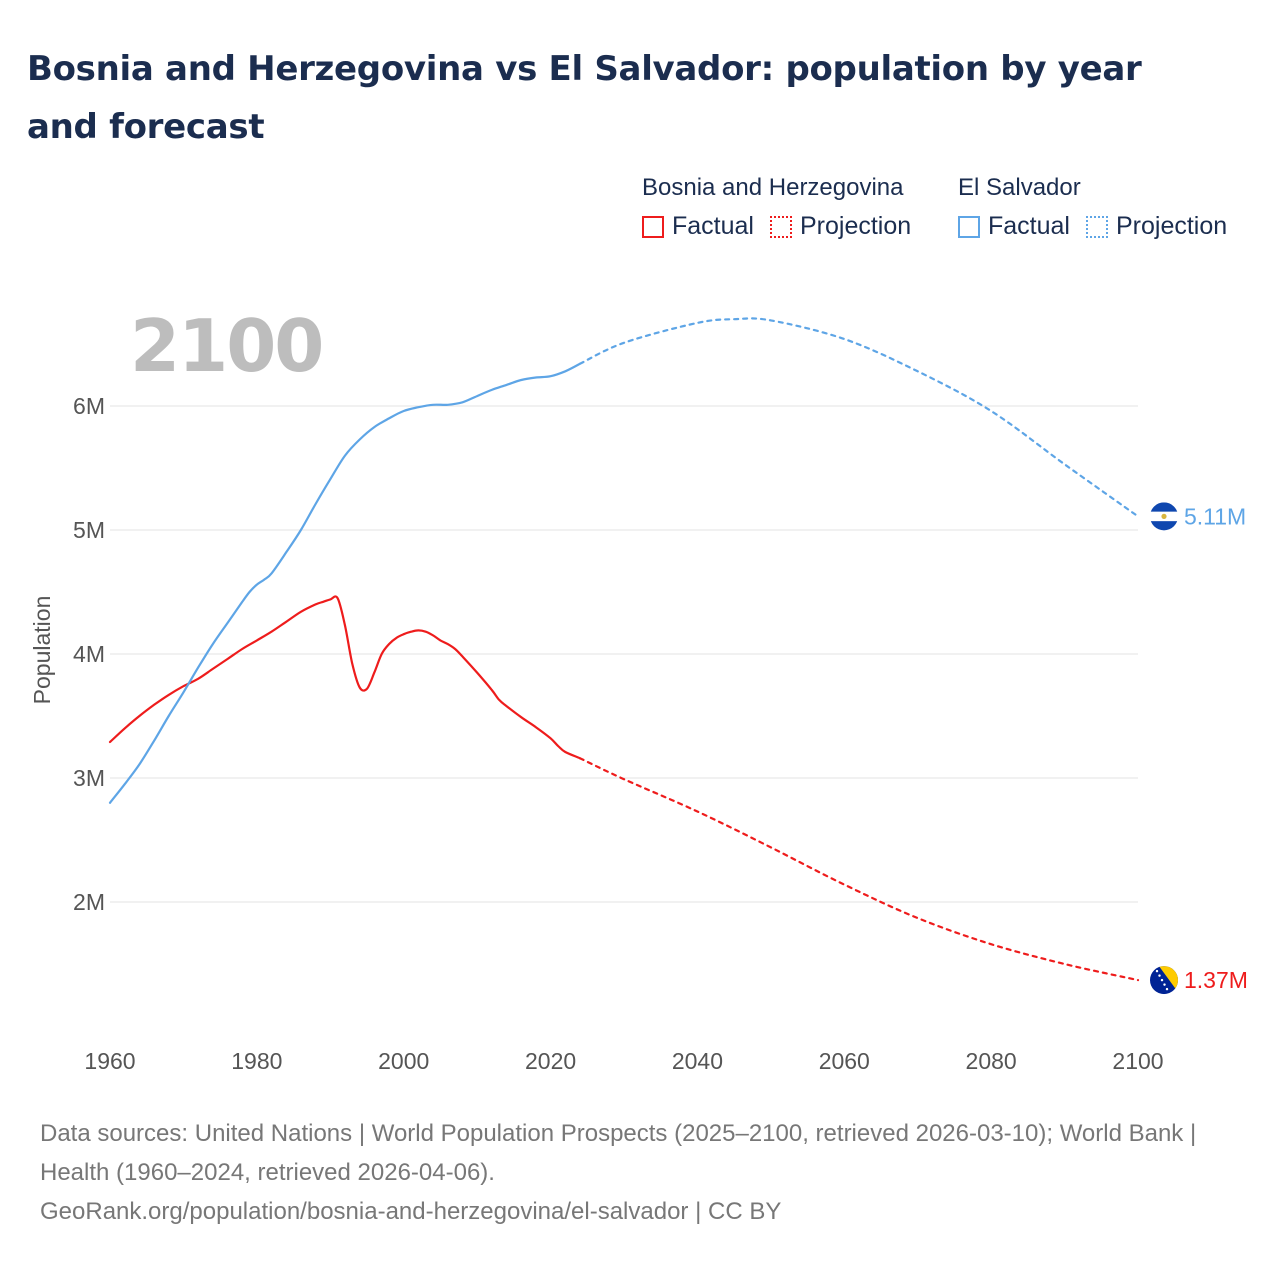 The width and height of the screenshot is (1280, 1280). I want to click on y-tick-label: 2M, so click(89, 902).